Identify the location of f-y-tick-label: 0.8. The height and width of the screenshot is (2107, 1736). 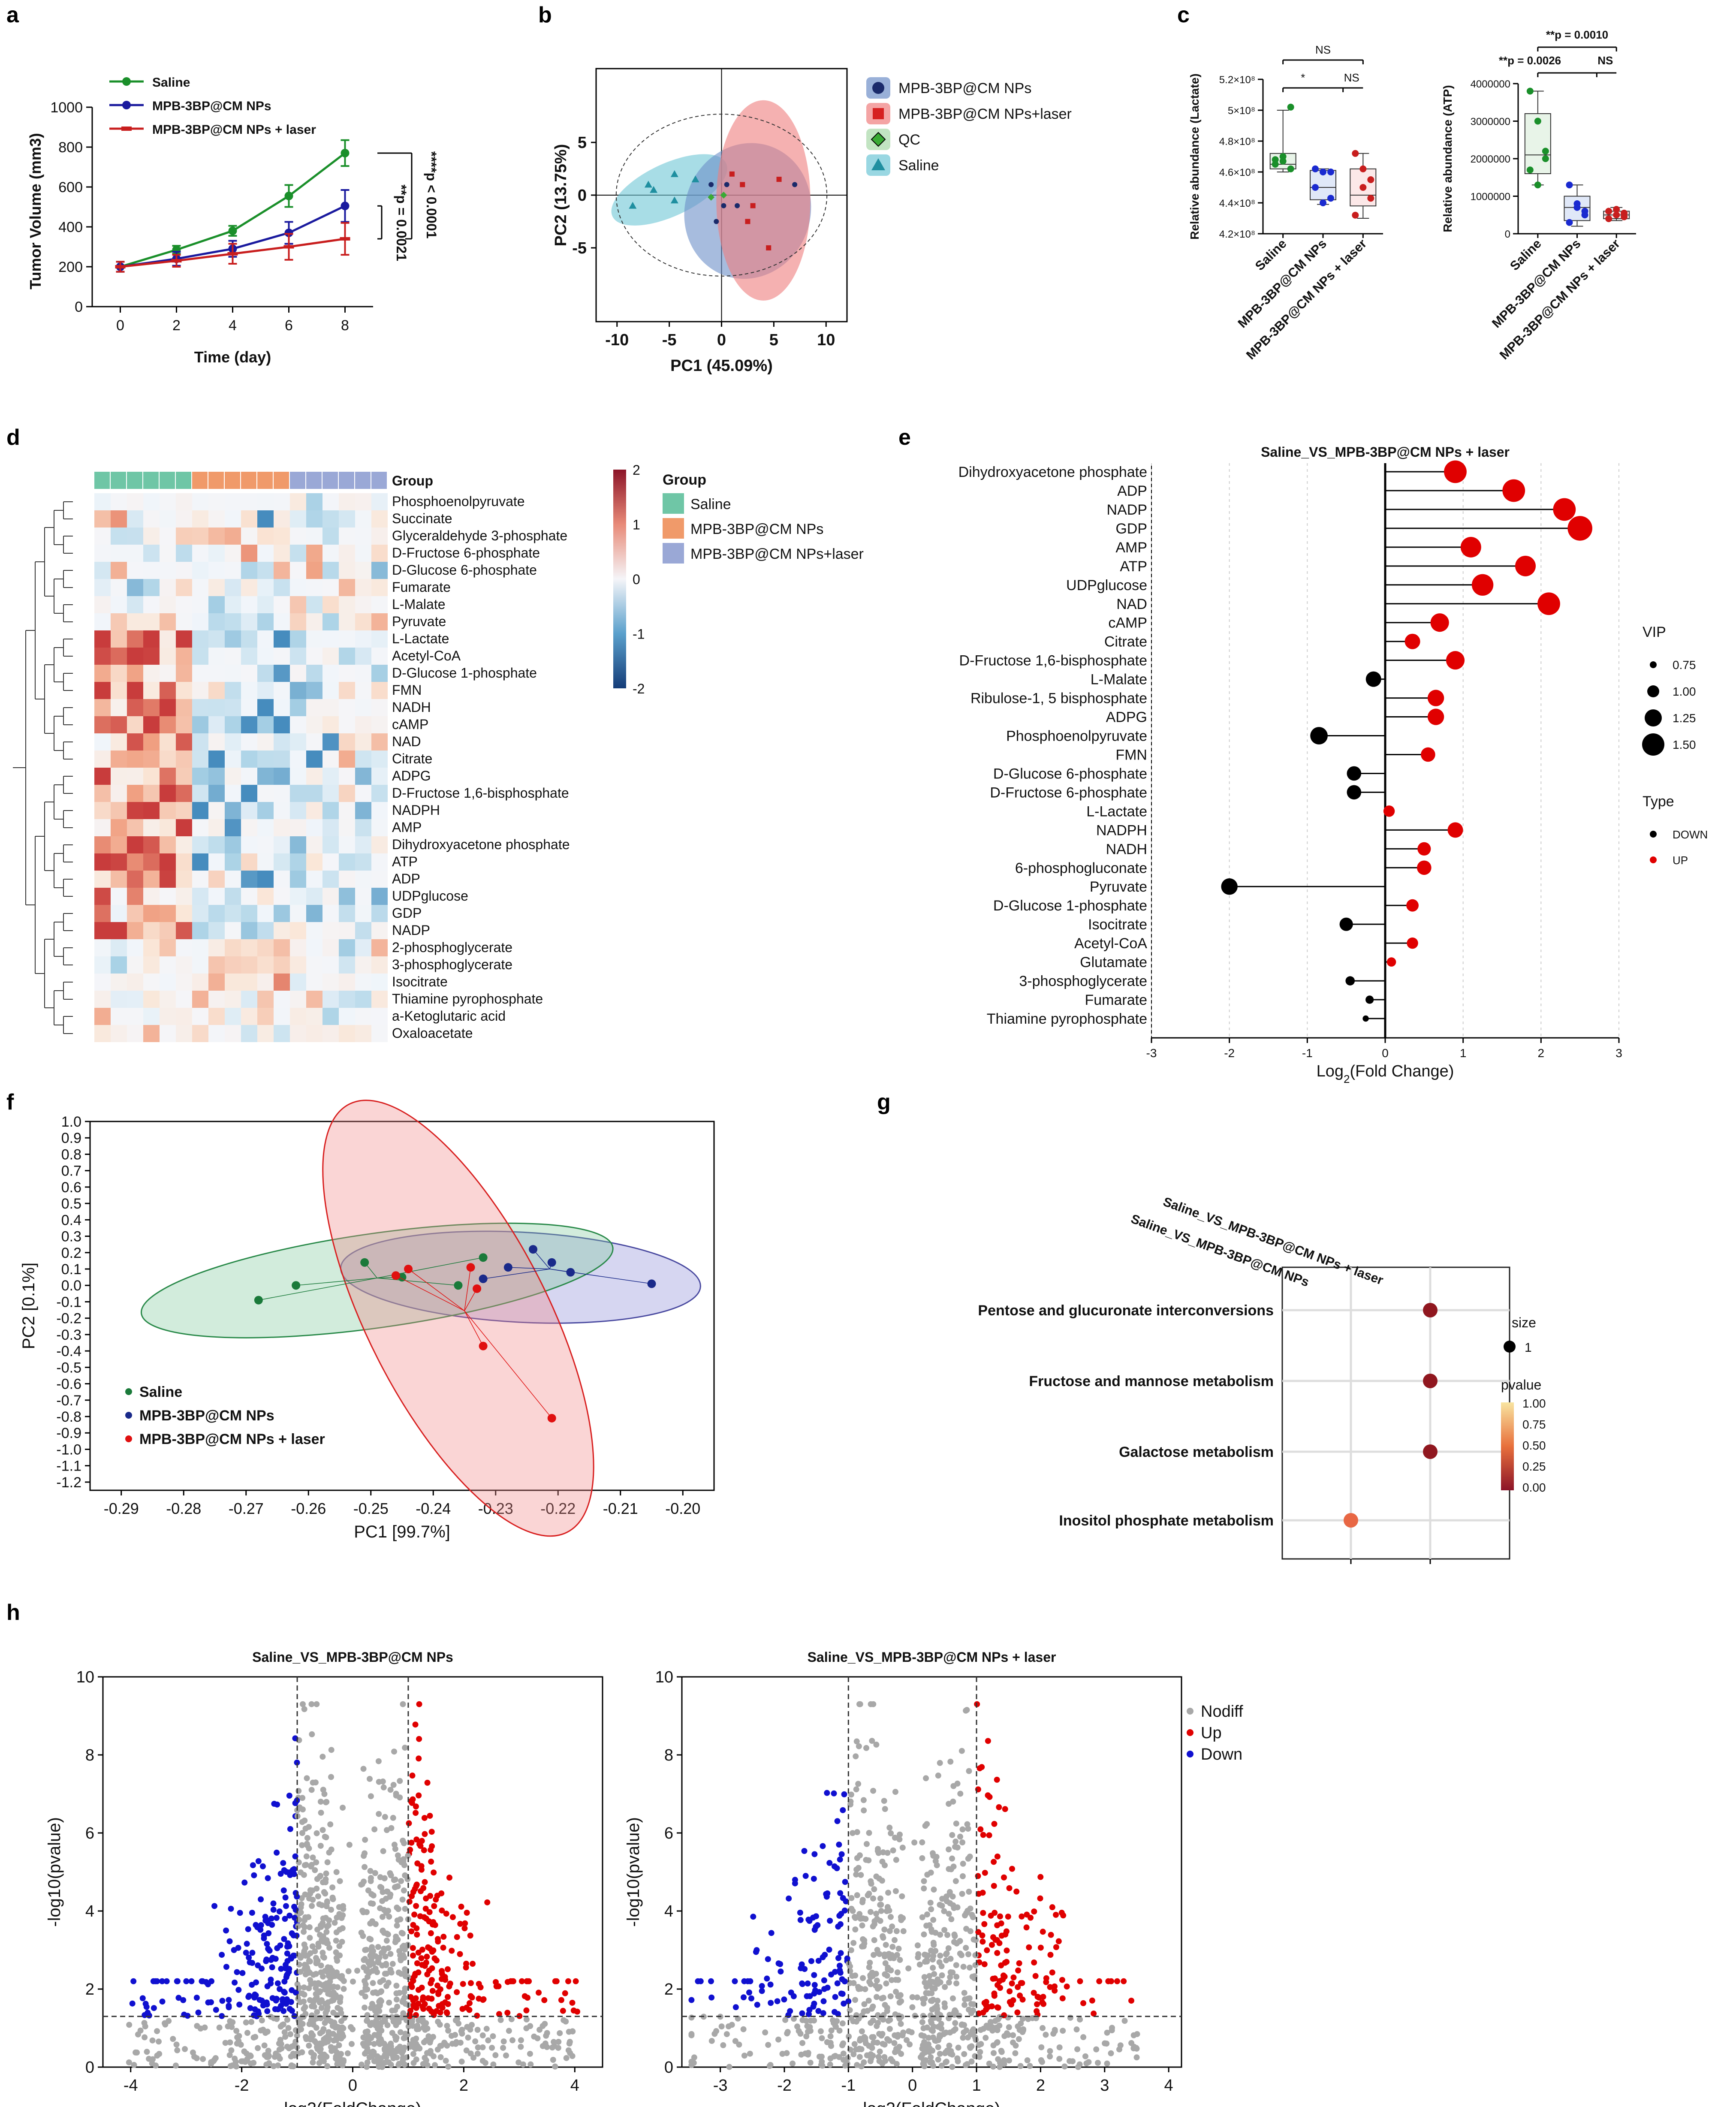
(71, 1154).